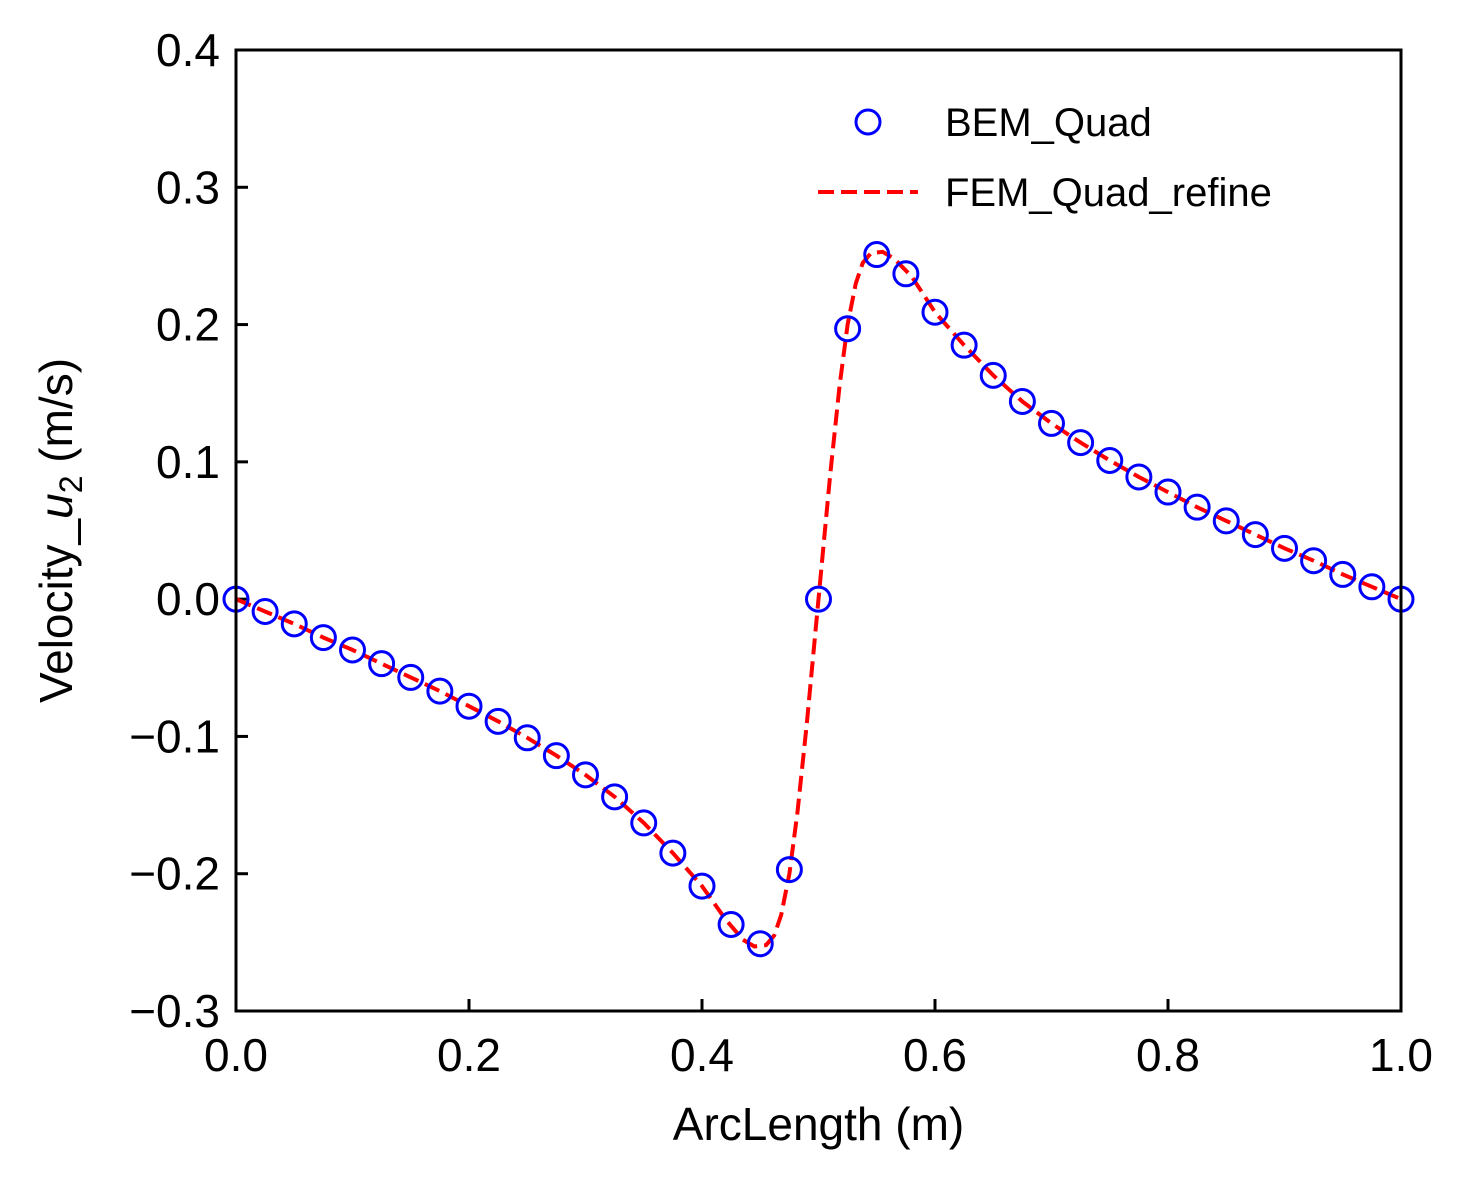  What do you see at coordinates (868, 122) in the screenshot?
I see `legend-marker-bem-quad` at bounding box center [868, 122].